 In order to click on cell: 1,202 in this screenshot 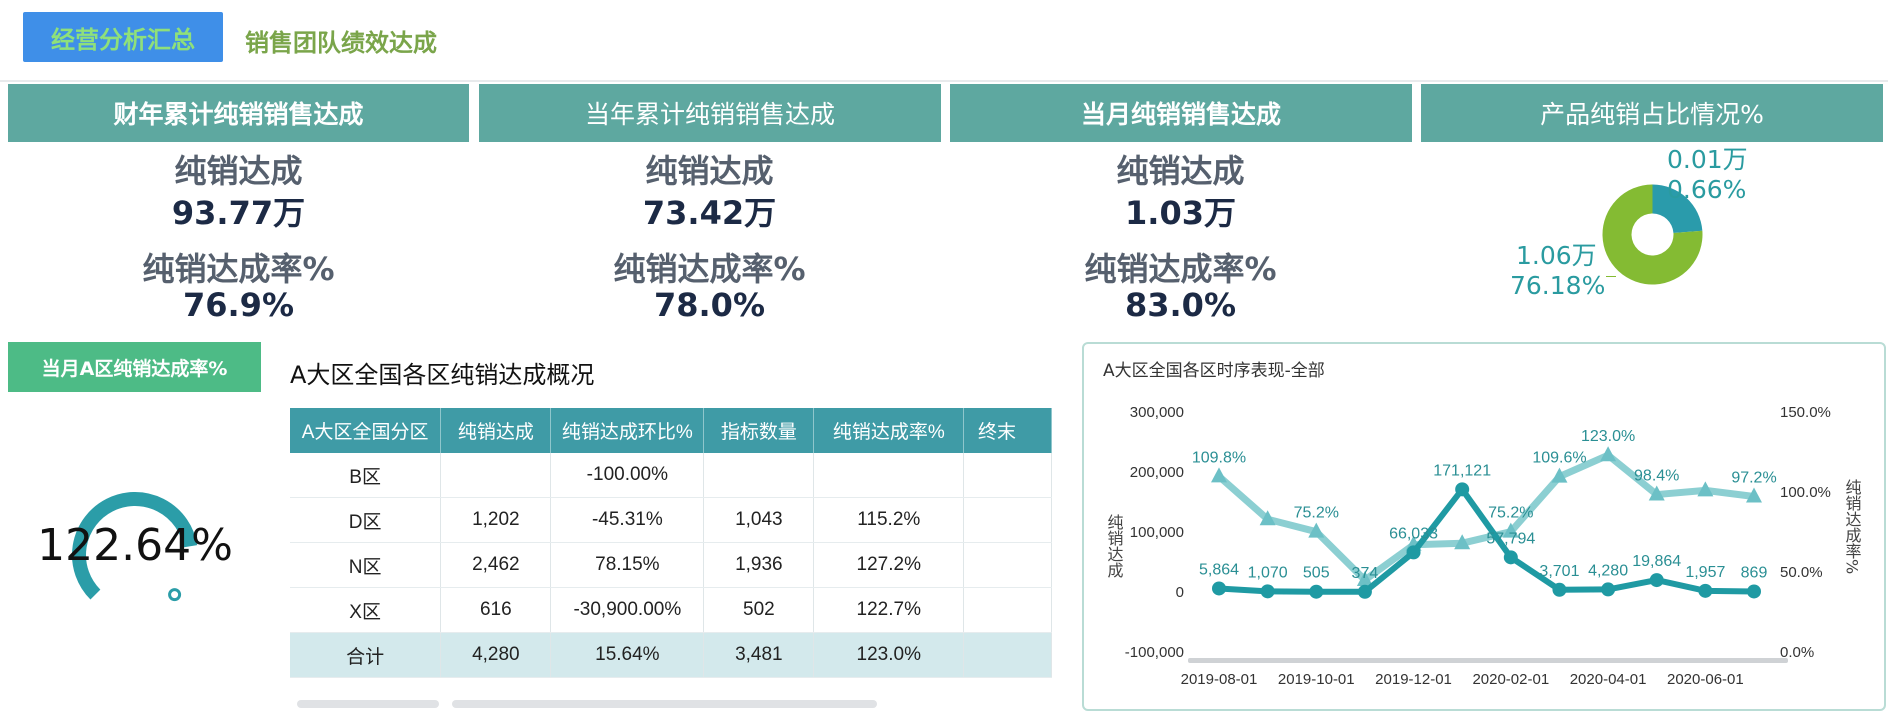, I will do `click(496, 520)`.